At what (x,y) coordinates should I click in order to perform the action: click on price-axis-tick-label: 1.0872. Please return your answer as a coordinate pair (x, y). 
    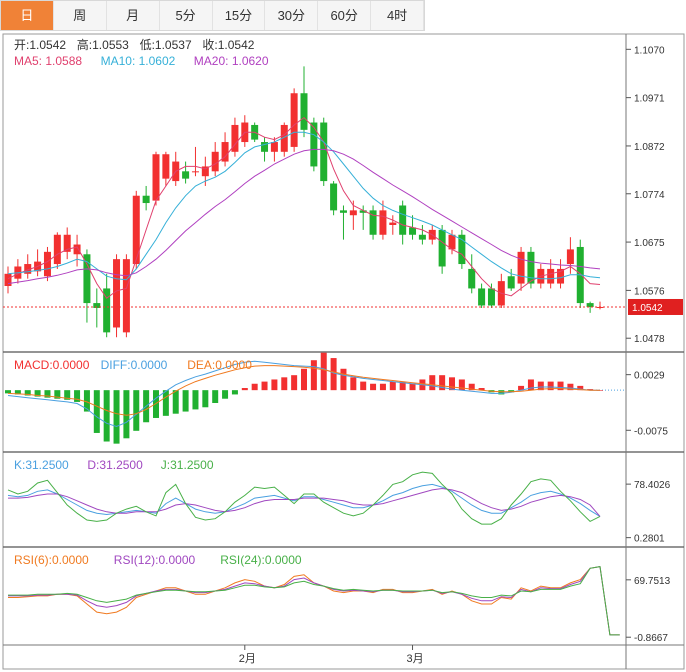
    Looking at the image, I should click on (649, 147).